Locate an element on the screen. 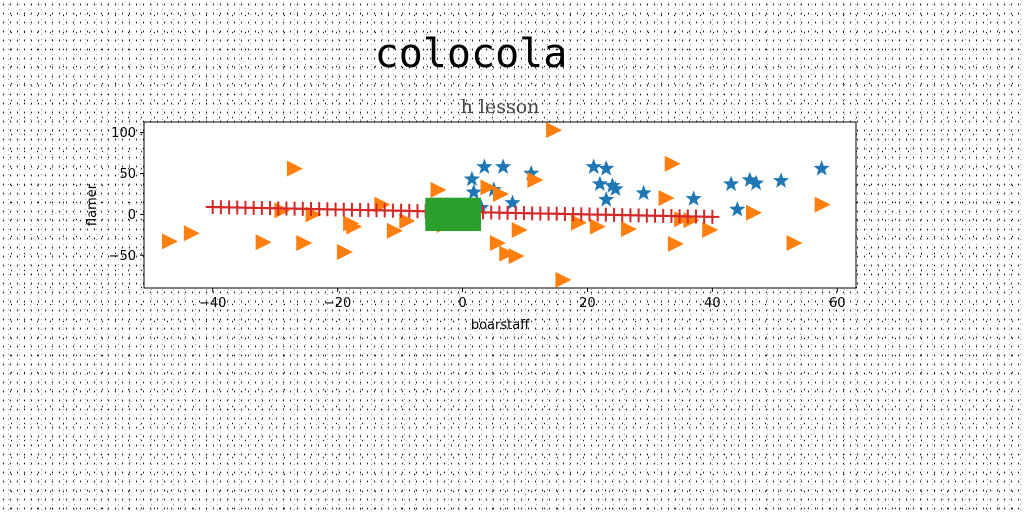  y-tick-label: 0 is located at coordinates (132, 215).